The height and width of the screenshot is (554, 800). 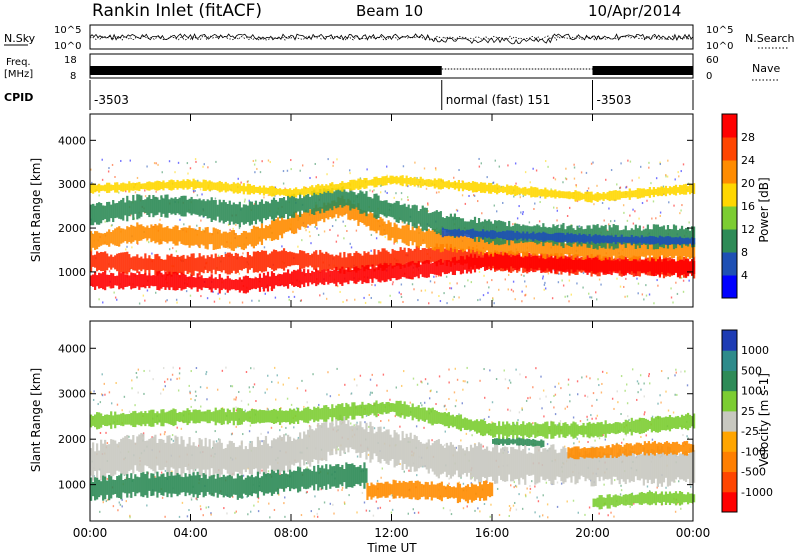 I want to click on colorbar-tick-5: 24, so click(x=748, y=160).